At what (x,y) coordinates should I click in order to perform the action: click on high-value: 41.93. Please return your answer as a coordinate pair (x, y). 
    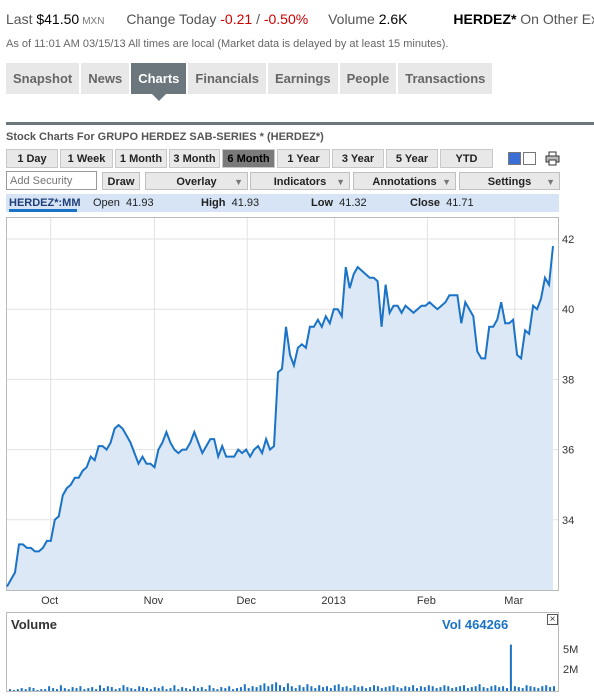
    Looking at the image, I should click on (245, 203).